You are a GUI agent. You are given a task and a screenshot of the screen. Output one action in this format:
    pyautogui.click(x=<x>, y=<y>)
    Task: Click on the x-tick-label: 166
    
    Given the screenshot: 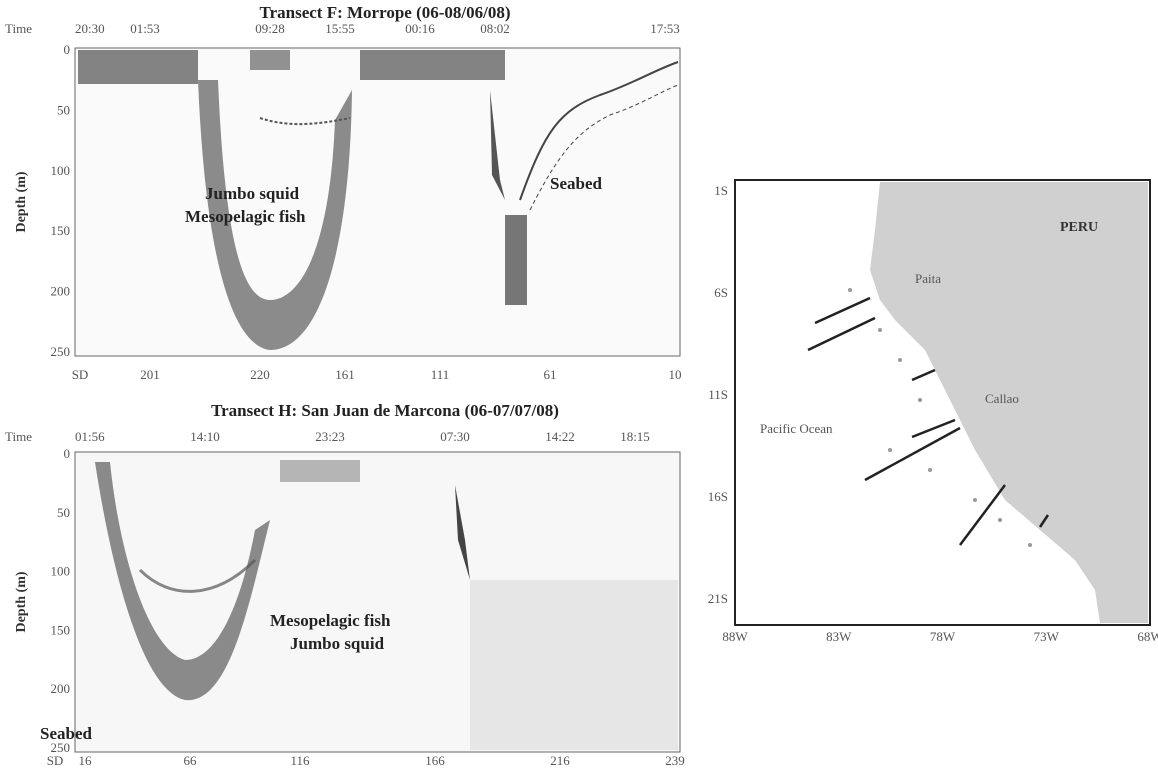 What is the action you would take?
    pyautogui.click(x=435, y=760)
    